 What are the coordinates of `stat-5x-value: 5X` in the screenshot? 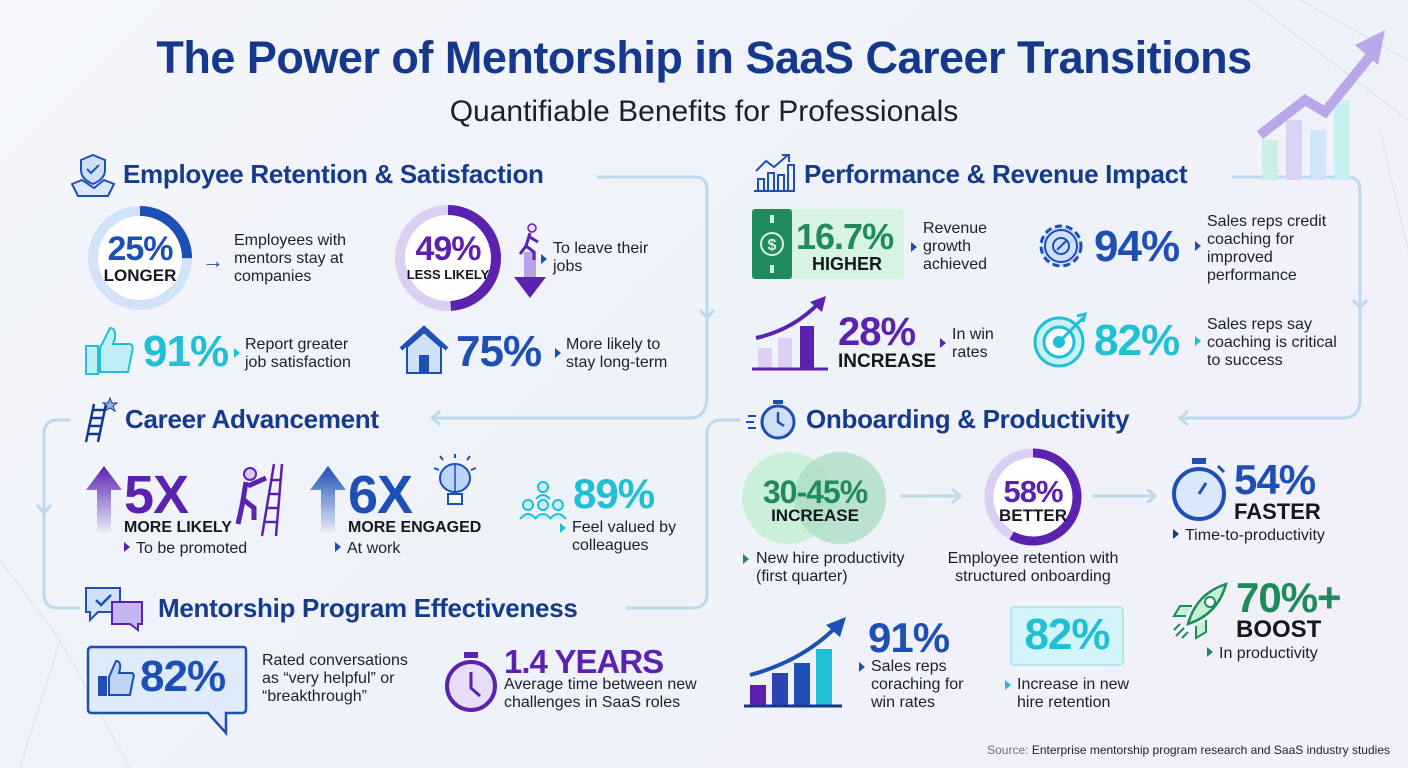 It's located at (156, 495).